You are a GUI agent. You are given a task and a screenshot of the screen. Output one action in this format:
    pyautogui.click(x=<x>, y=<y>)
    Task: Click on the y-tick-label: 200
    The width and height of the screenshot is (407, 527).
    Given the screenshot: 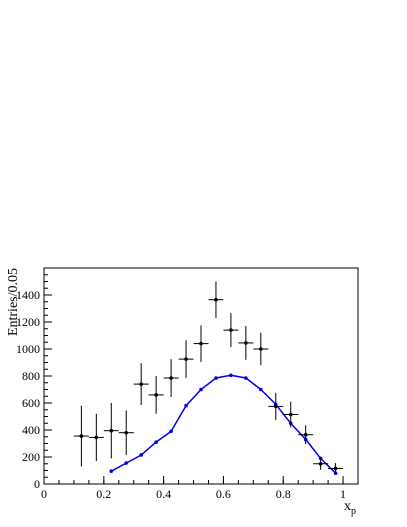 What is the action you would take?
    pyautogui.click(x=31, y=457)
    